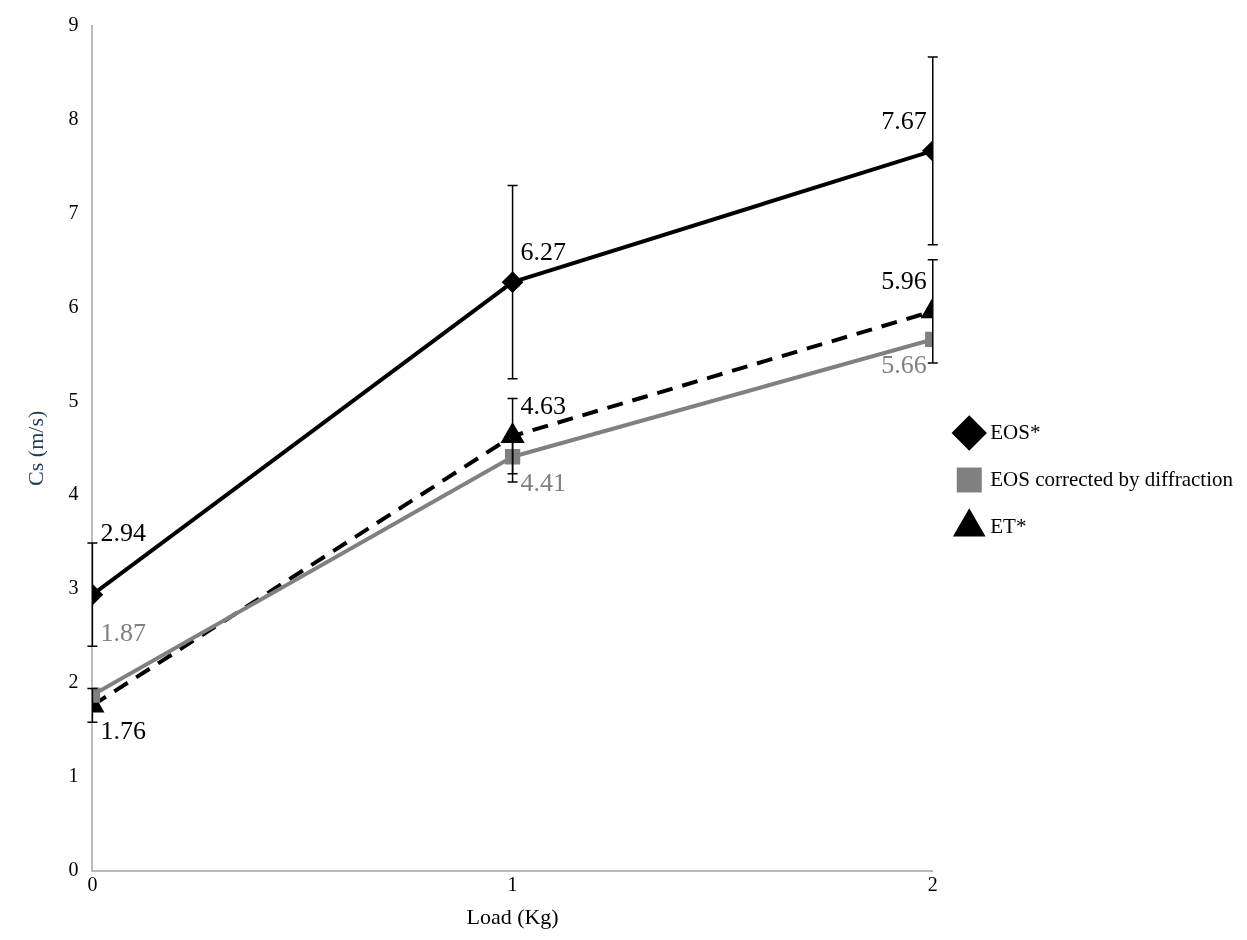 This screenshot has height=940, width=1247. Describe the element at coordinates (73, 305) in the screenshot. I see `y-tick-label: 6` at that location.